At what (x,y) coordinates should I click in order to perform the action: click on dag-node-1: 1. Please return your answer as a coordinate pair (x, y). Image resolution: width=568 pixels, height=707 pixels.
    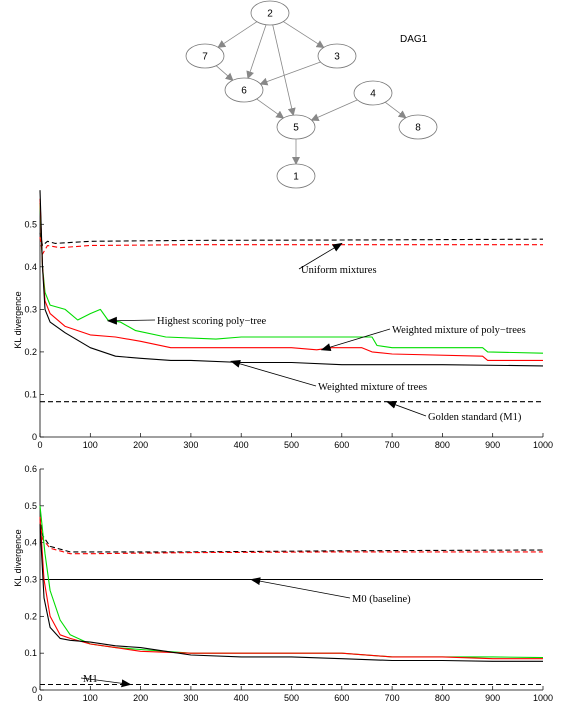
    Looking at the image, I should click on (296, 176).